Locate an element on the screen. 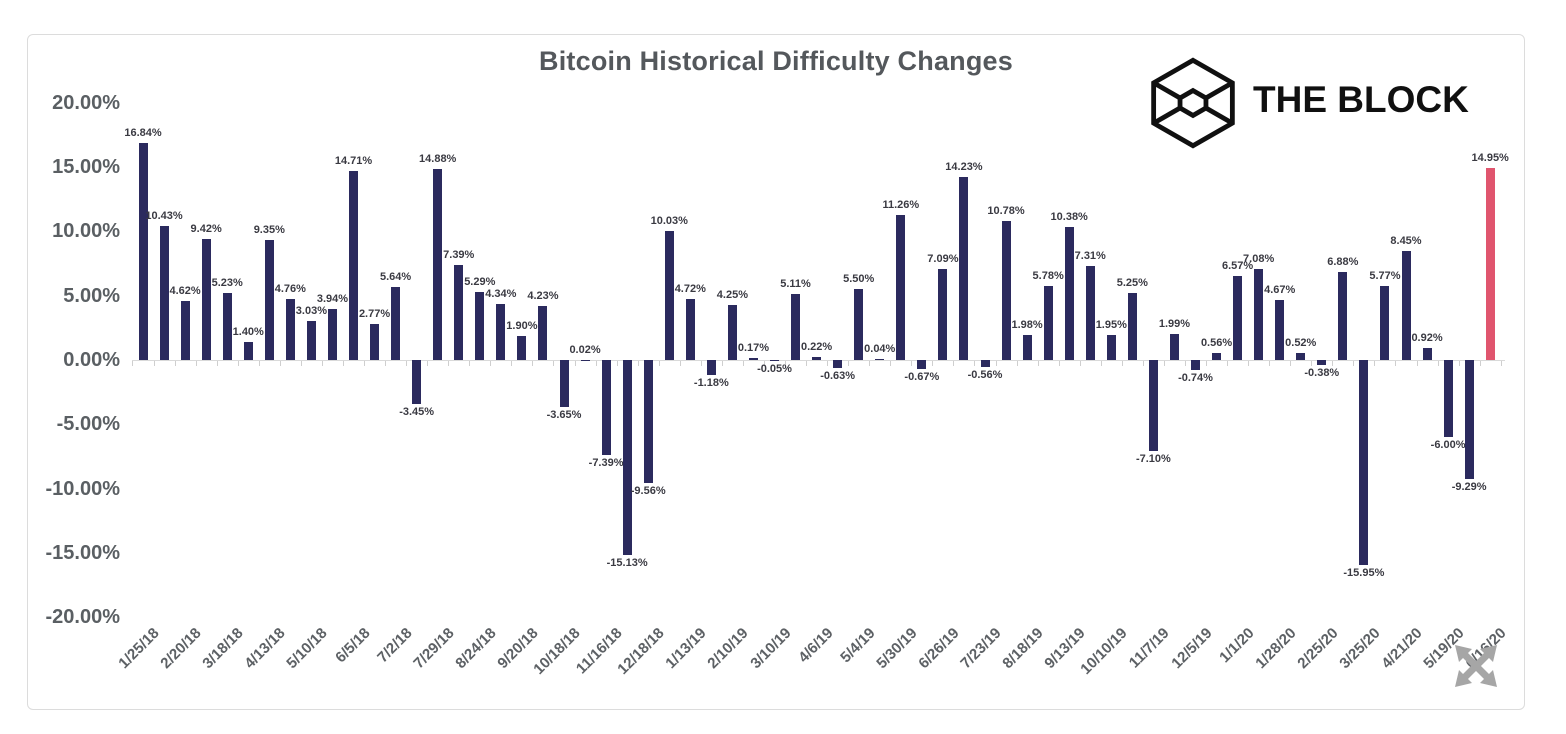 This screenshot has height=734, width=1566. bar-value-label: 1.99% is located at coordinates (1174, 324).